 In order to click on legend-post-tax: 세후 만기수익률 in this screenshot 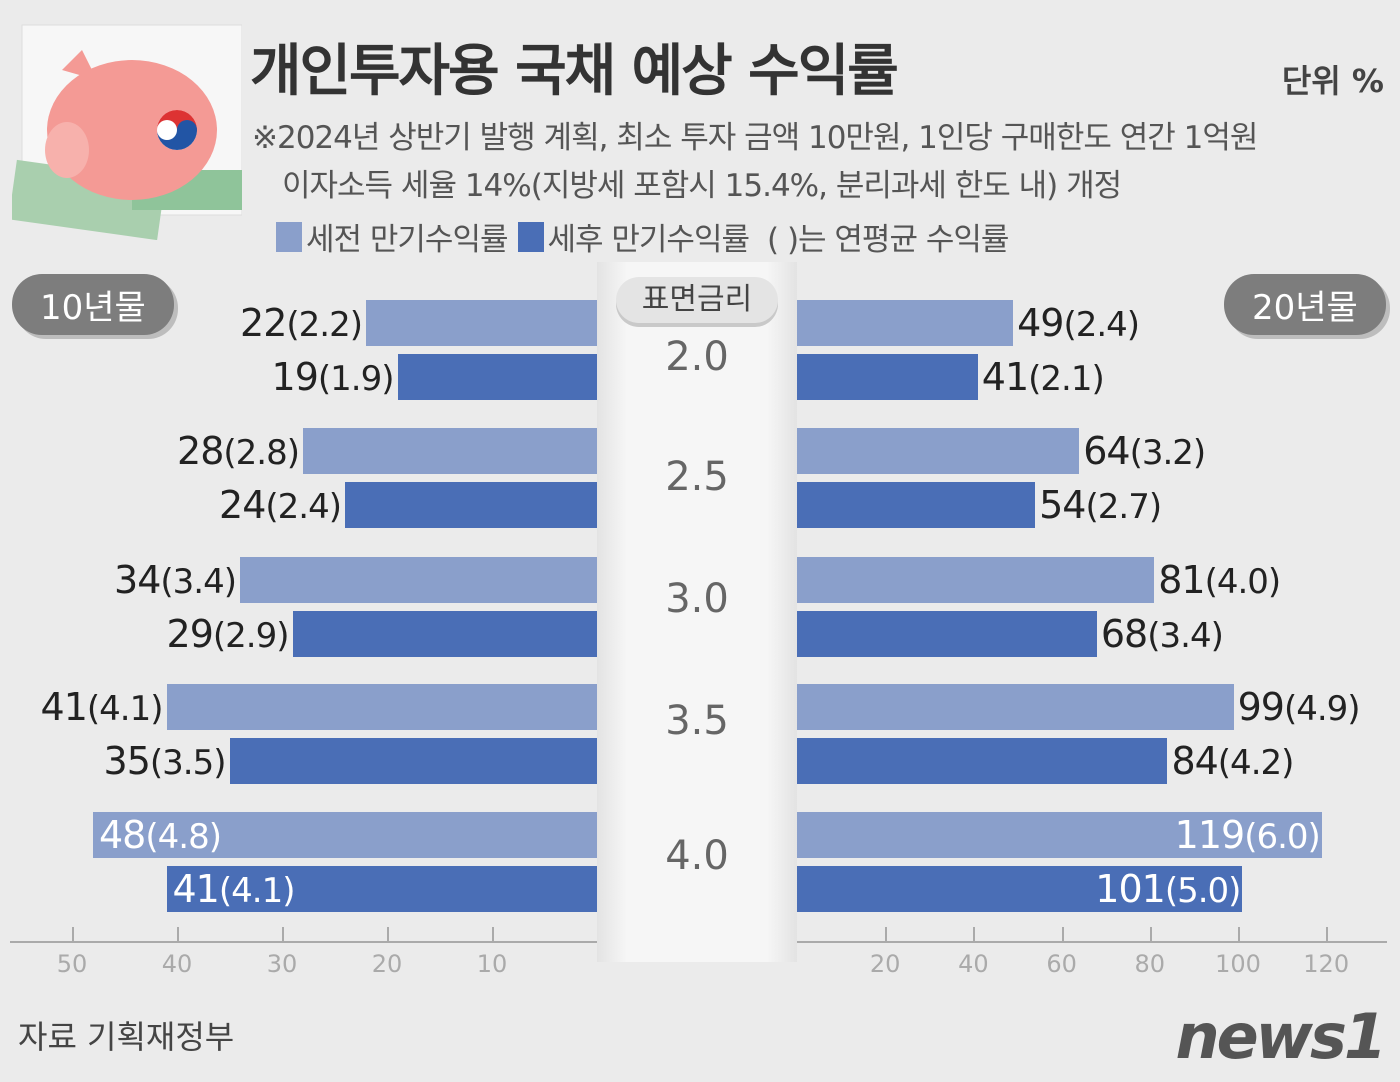, I will do `click(648, 240)`.